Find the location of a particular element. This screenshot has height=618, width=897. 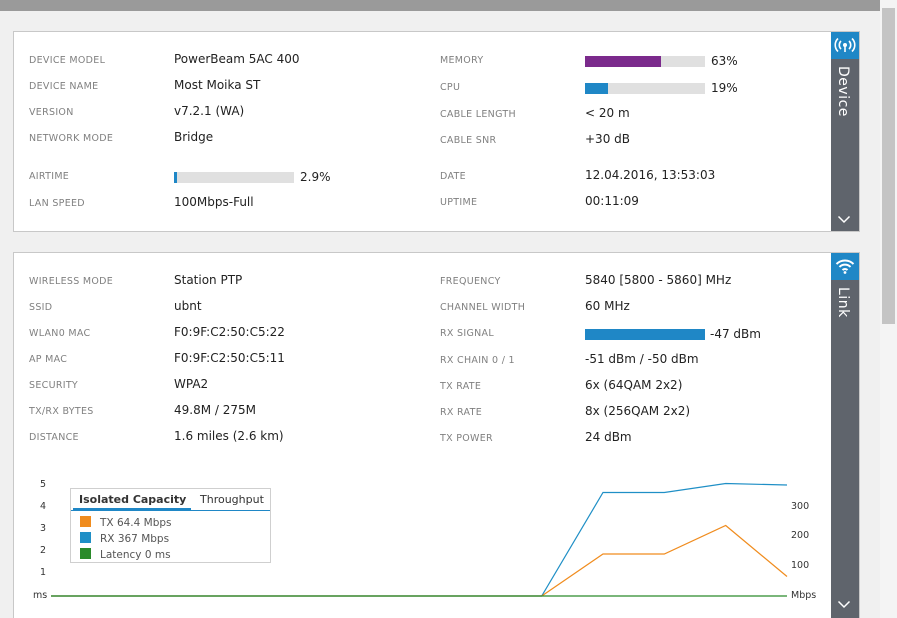

rx-chain-label: RX CHAIN 0 / 1 is located at coordinates (477, 360).